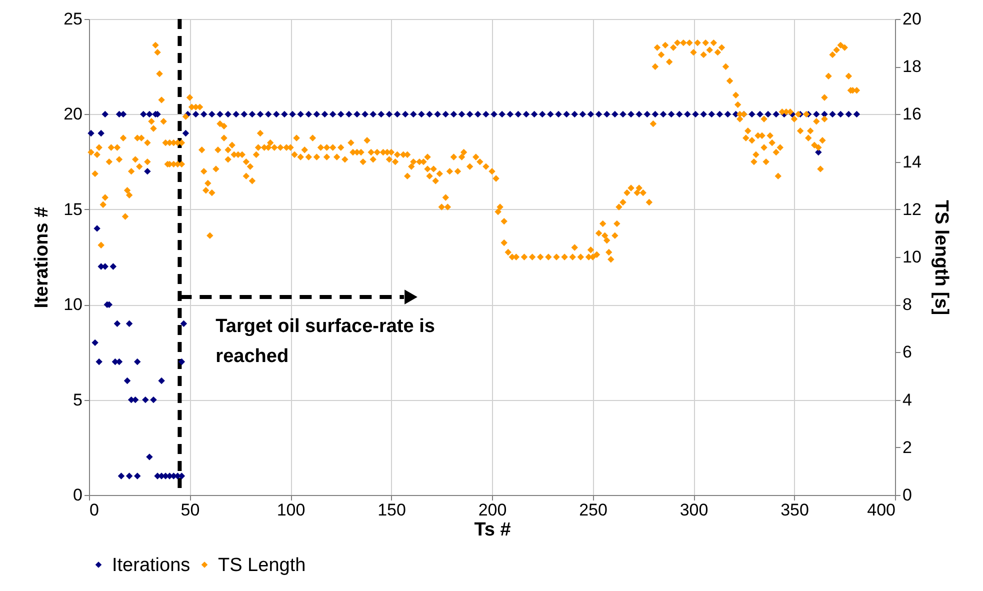 This screenshot has width=983, height=591. I want to click on annotation: Target oil surface-rate is reached, so click(325, 341).